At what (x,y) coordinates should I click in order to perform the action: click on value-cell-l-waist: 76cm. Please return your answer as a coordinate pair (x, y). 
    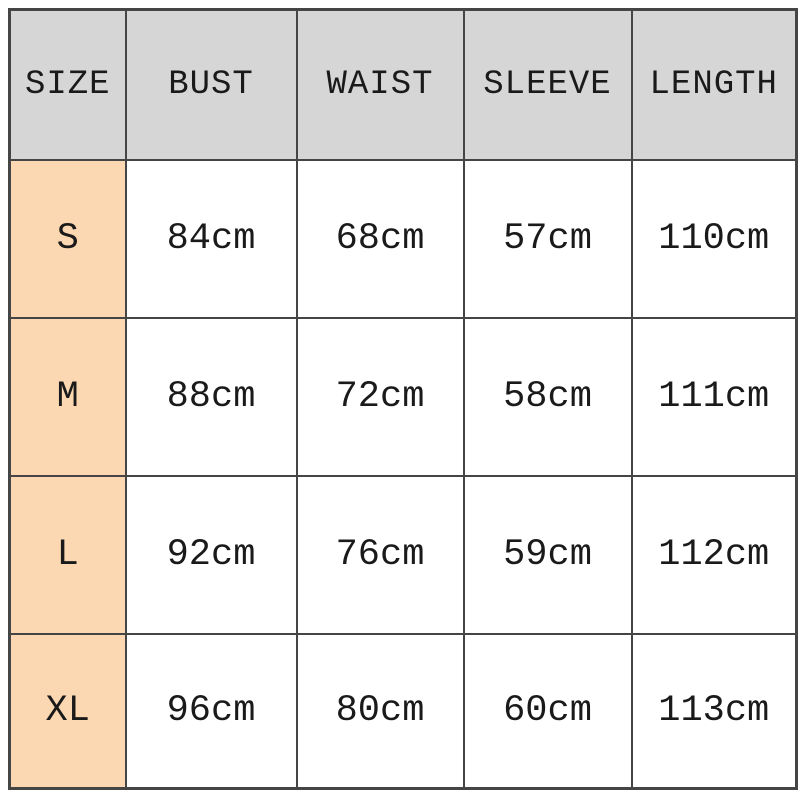
    Looking at the image, I should click on (380, 555).